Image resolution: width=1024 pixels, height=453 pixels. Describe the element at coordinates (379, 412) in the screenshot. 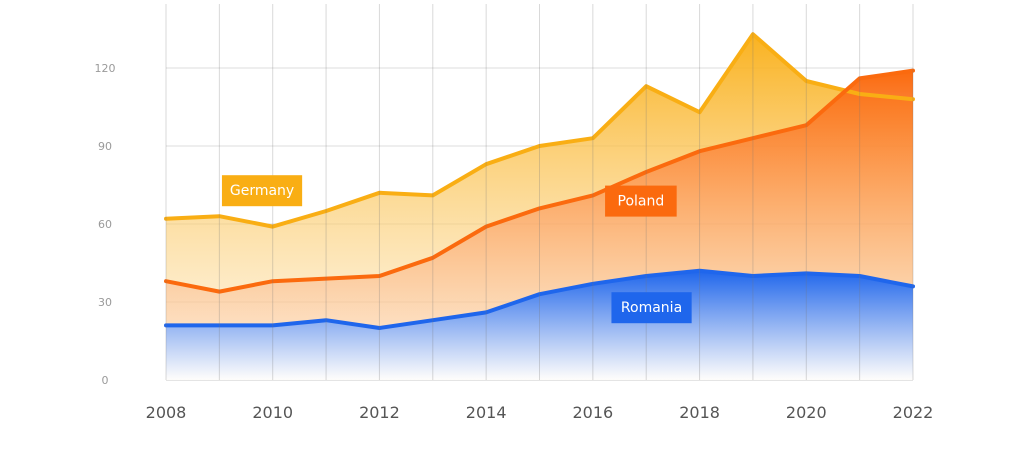

I see `x-tick-label: 2012` at that location.